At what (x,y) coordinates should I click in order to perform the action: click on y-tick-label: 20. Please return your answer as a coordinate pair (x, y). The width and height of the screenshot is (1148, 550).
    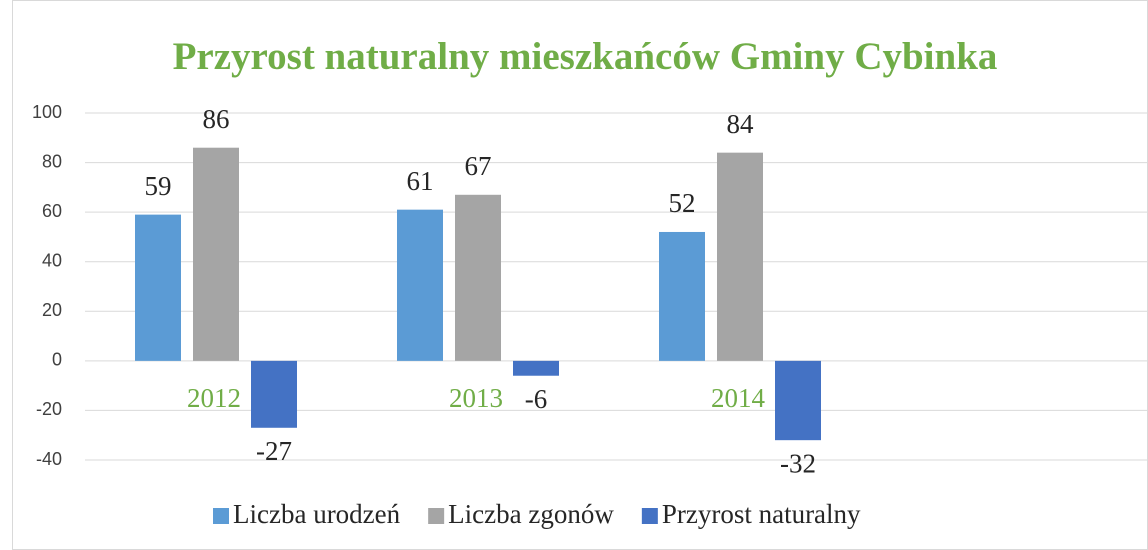
    Looking at the image, I should click on (52, 310).